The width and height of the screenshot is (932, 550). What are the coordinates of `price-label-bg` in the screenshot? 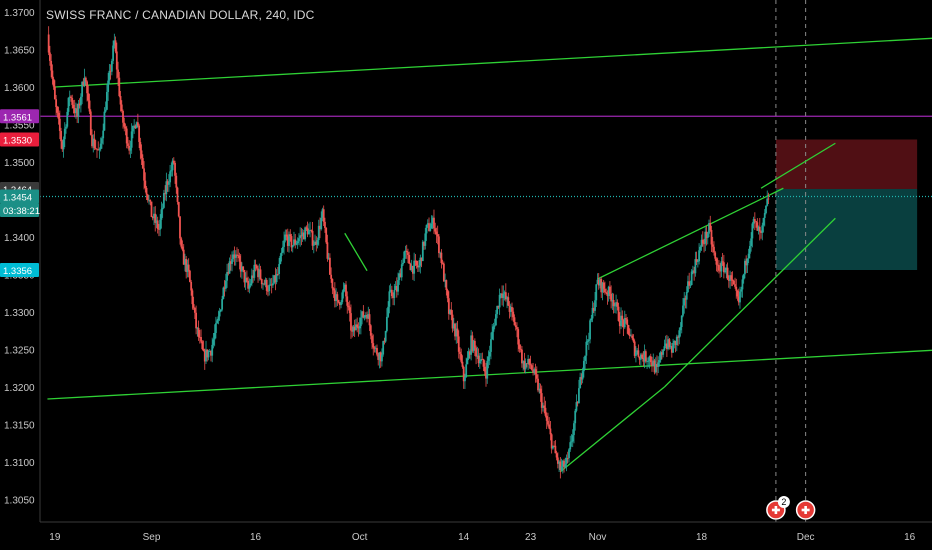 It's located at (19, 270).